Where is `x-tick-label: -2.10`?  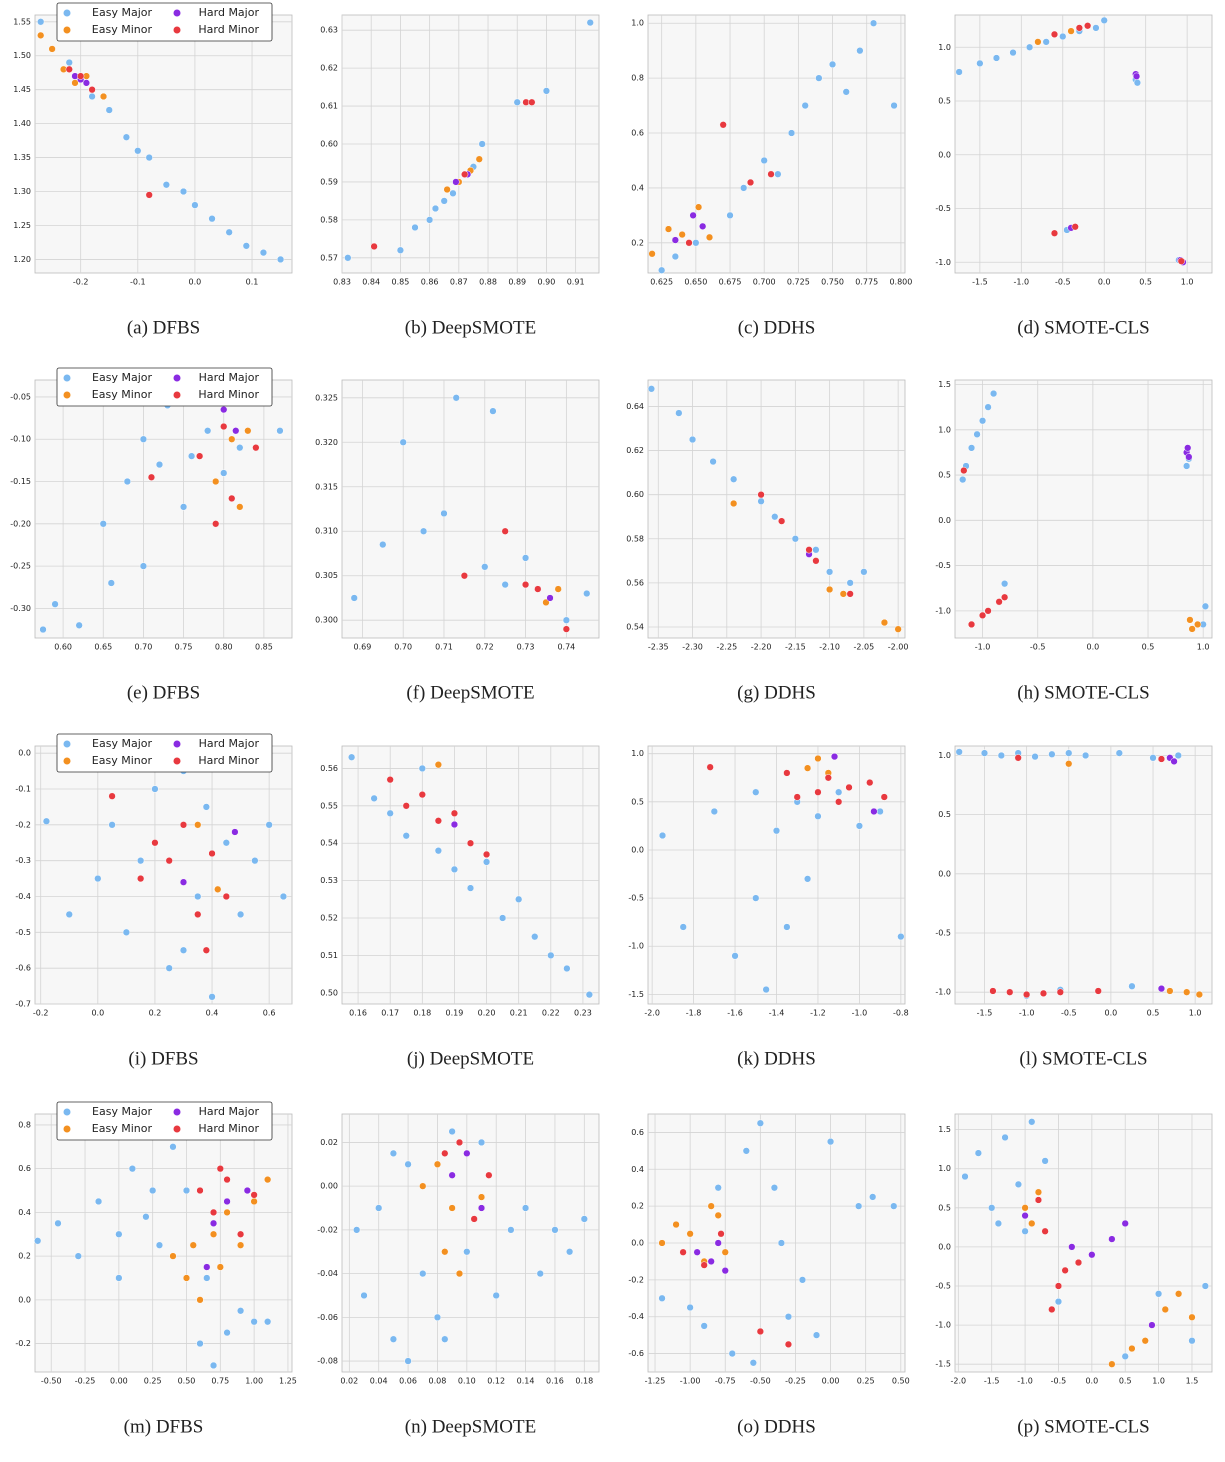
x-tick-label: -2.10 is located at coordinates (829, 647).